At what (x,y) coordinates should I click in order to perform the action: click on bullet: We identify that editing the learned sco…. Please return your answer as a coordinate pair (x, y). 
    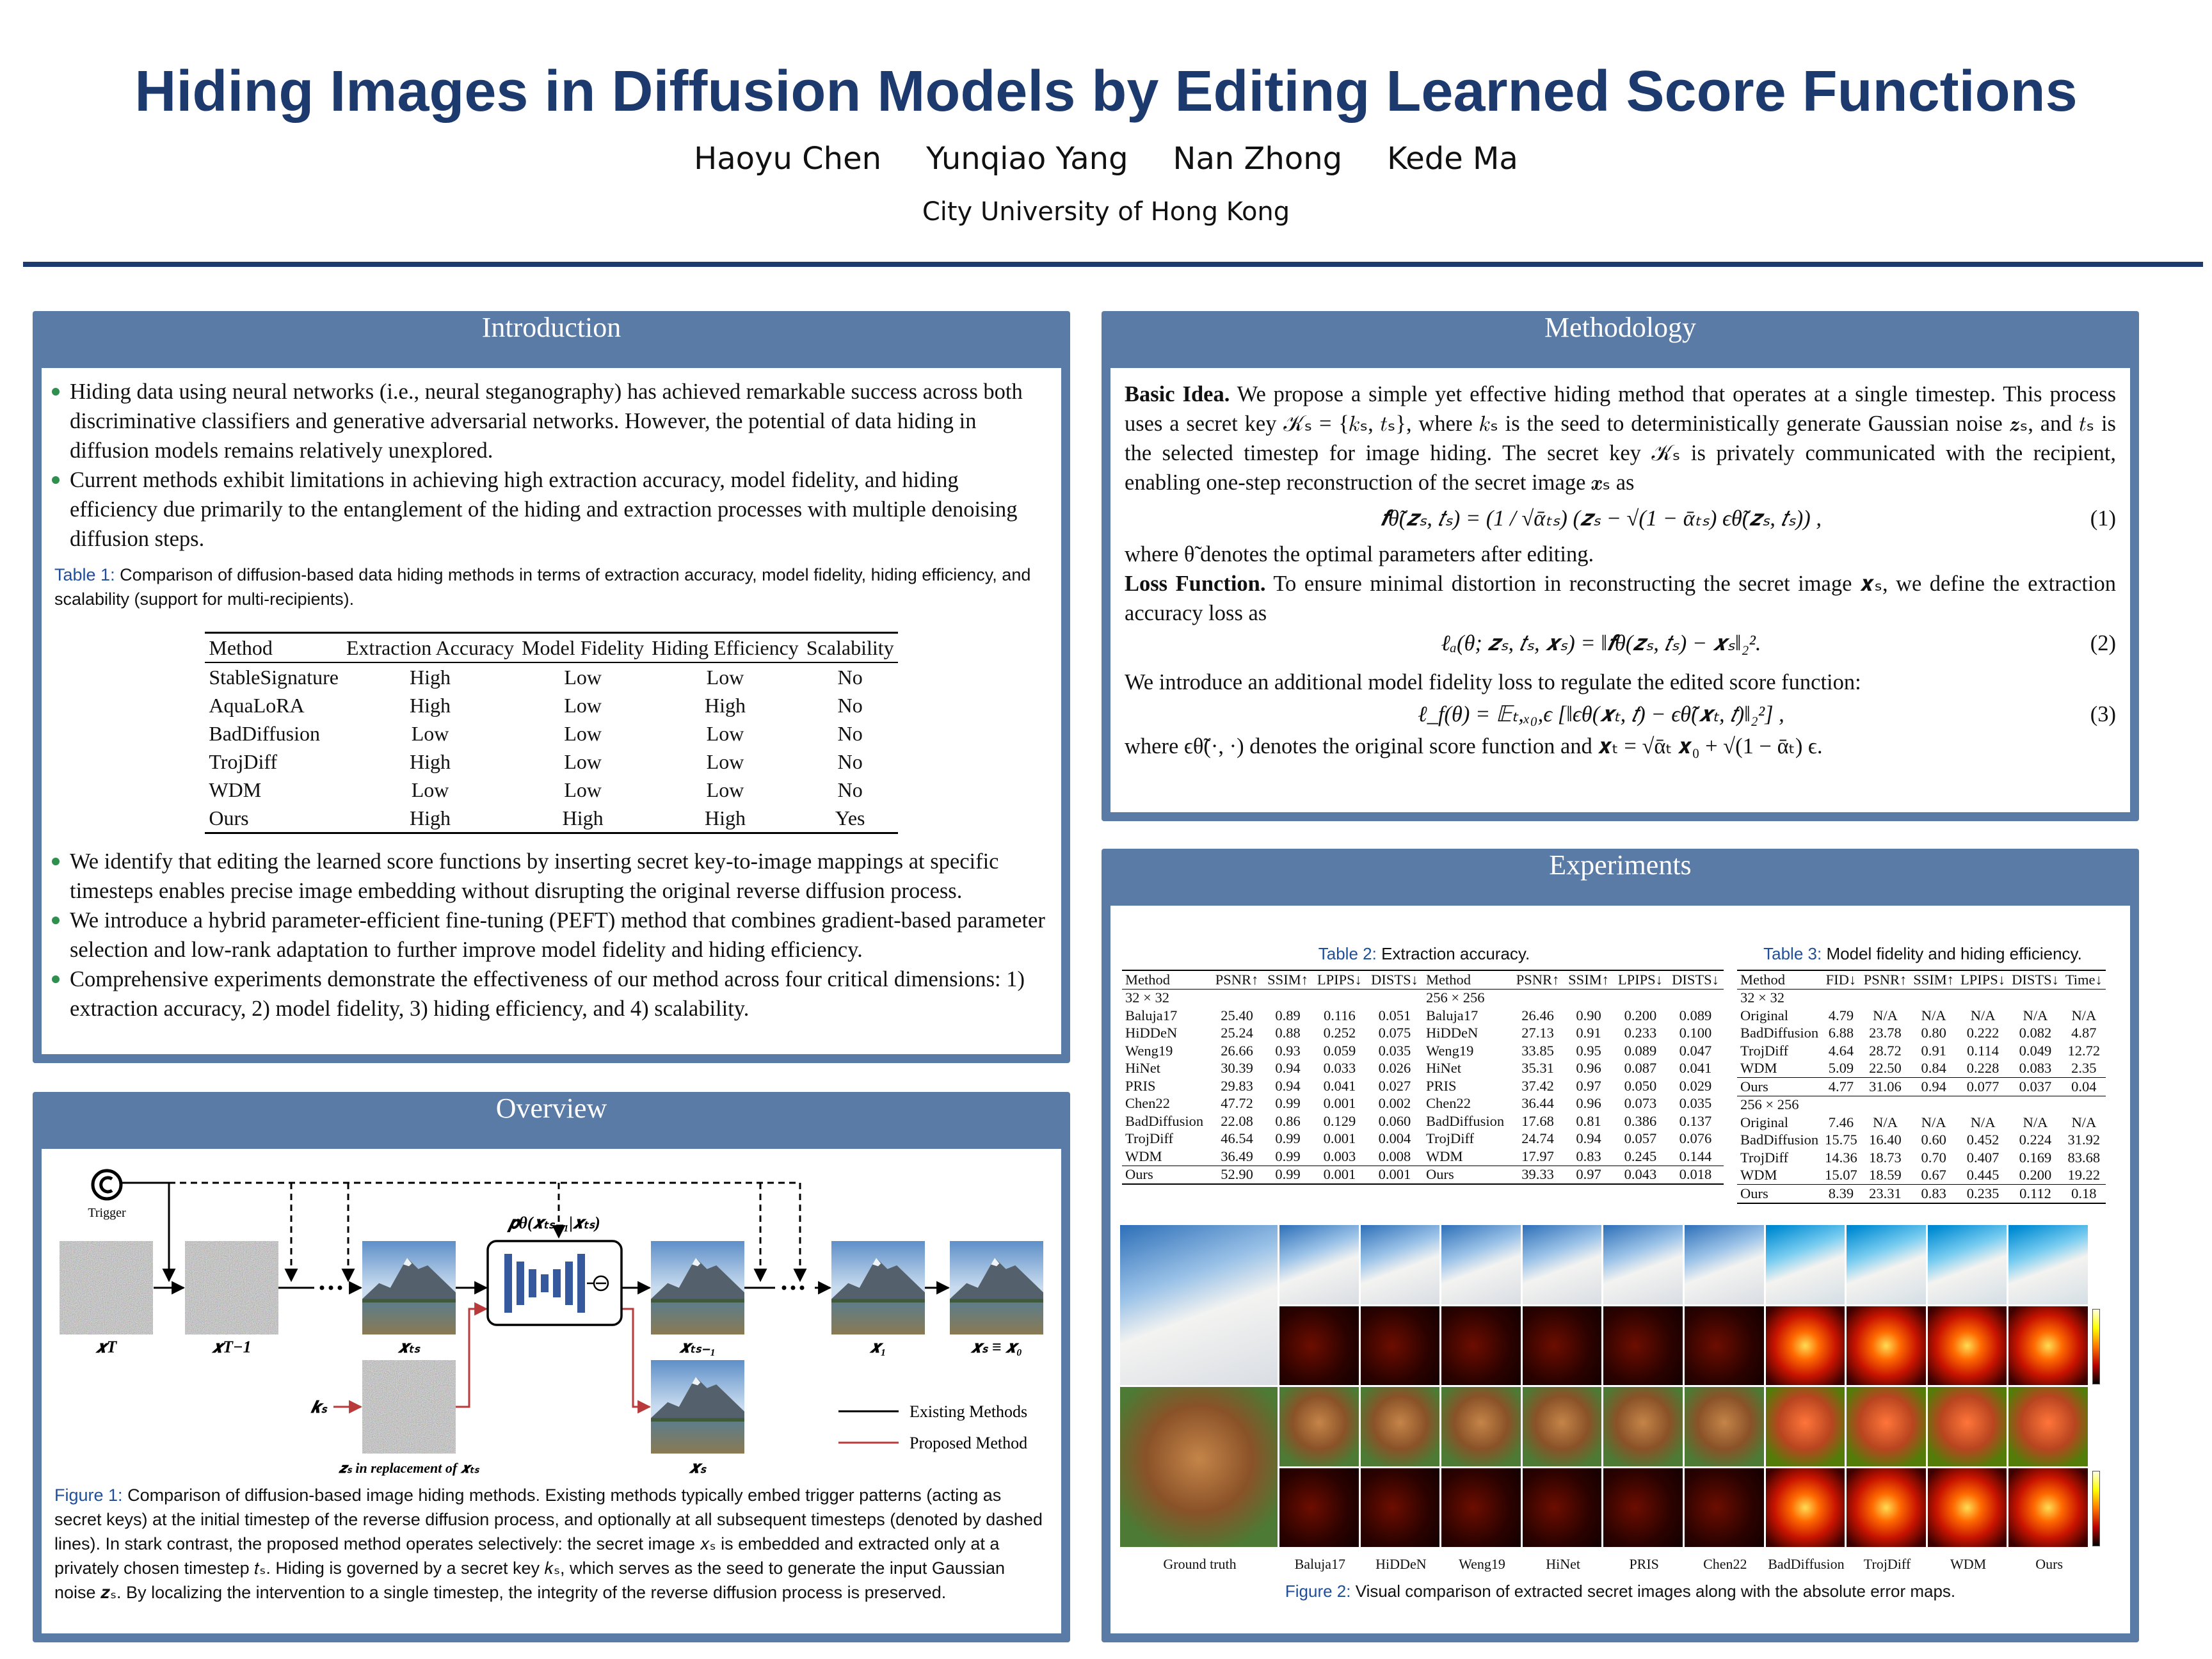
    Looking at the image, I should click on (550, 876).